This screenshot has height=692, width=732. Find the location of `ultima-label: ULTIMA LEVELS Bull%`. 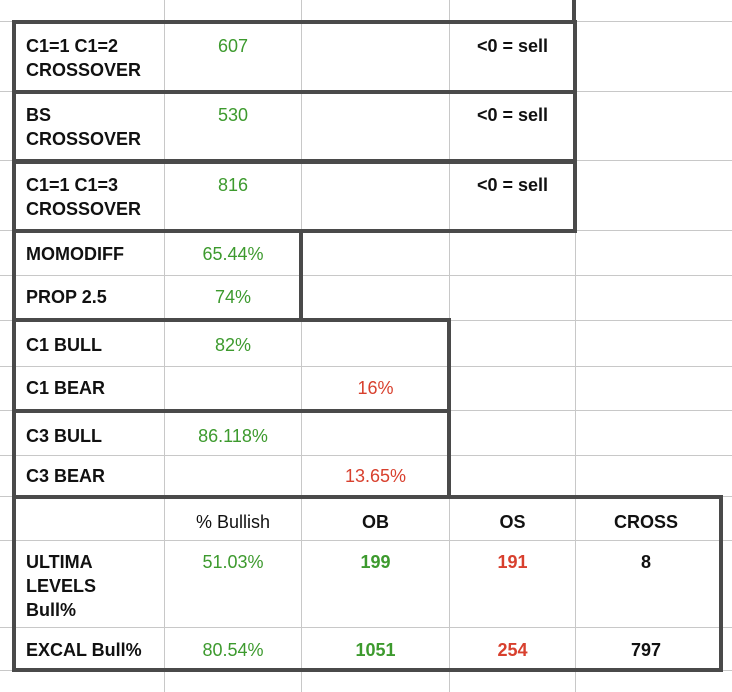

ultima-label: ULTIMA LEVELS Bull% is located at coordinates (61, 586).